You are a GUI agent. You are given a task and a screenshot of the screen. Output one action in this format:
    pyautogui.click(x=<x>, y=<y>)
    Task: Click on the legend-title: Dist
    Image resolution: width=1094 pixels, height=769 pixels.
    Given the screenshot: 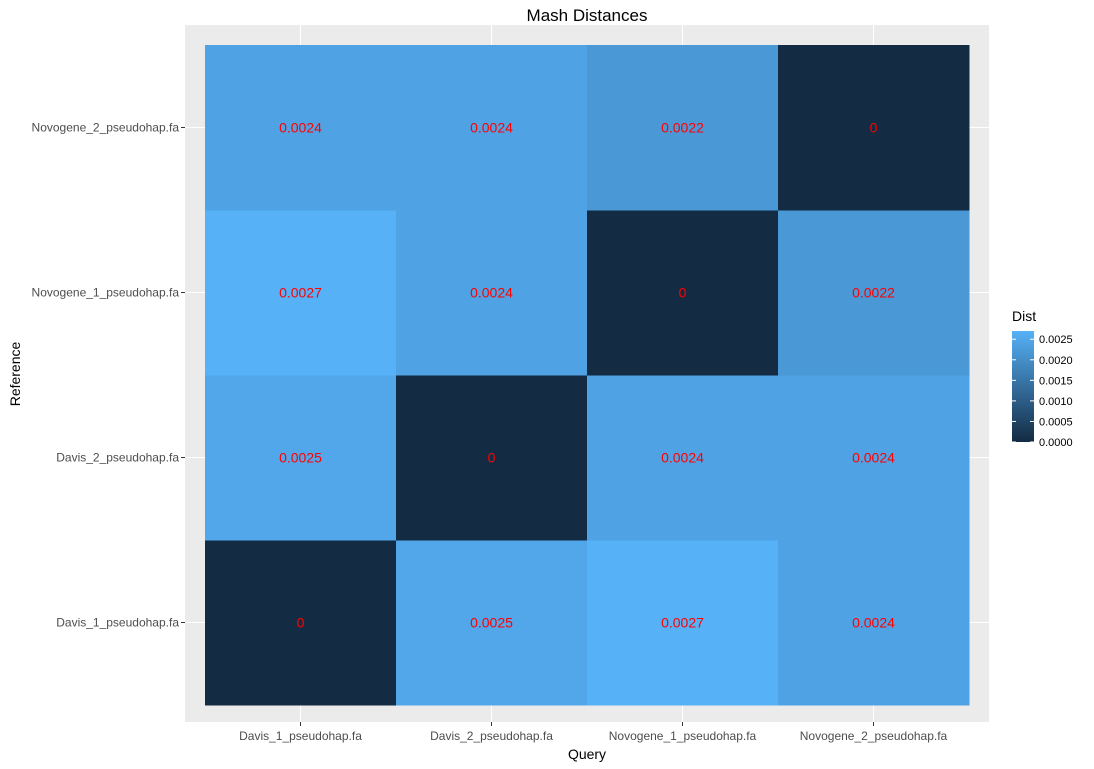 What is the action you would take?
    pyautogui.click(x=1024, y=316)
    